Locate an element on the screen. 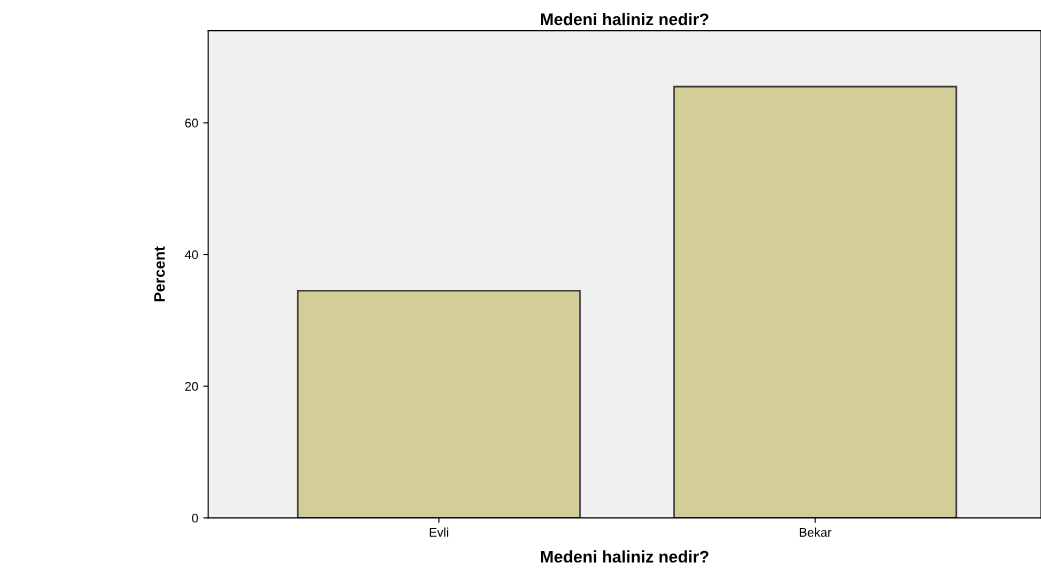  chart-title: Medeni haliniz nedir? is located at coordinates (624, 19).